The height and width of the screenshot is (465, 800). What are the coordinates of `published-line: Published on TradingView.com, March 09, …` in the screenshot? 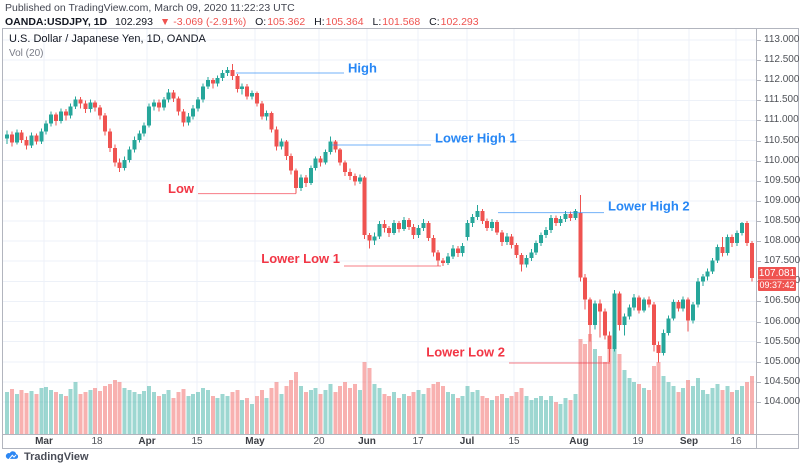 It's located at (150, 8).